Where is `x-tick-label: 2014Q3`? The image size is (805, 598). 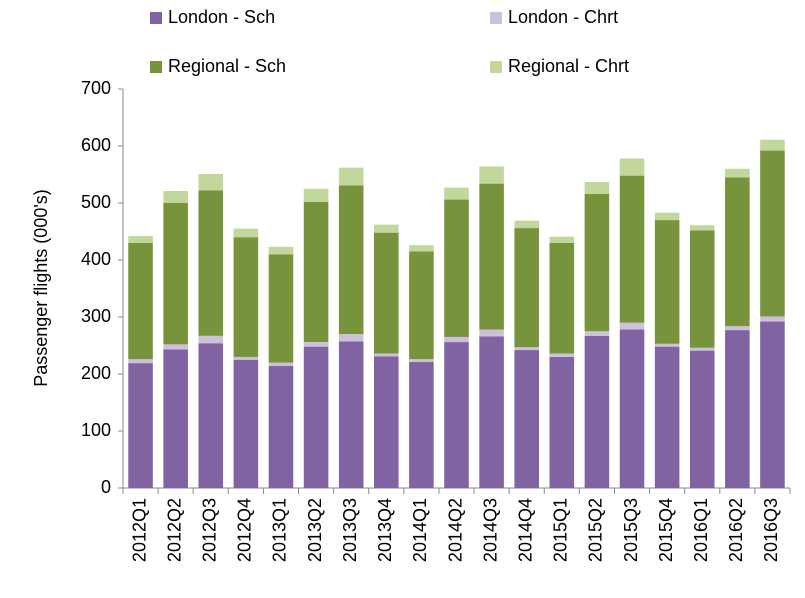
x-tick-label: 2014Q3 is located at coordinates (490, 530).